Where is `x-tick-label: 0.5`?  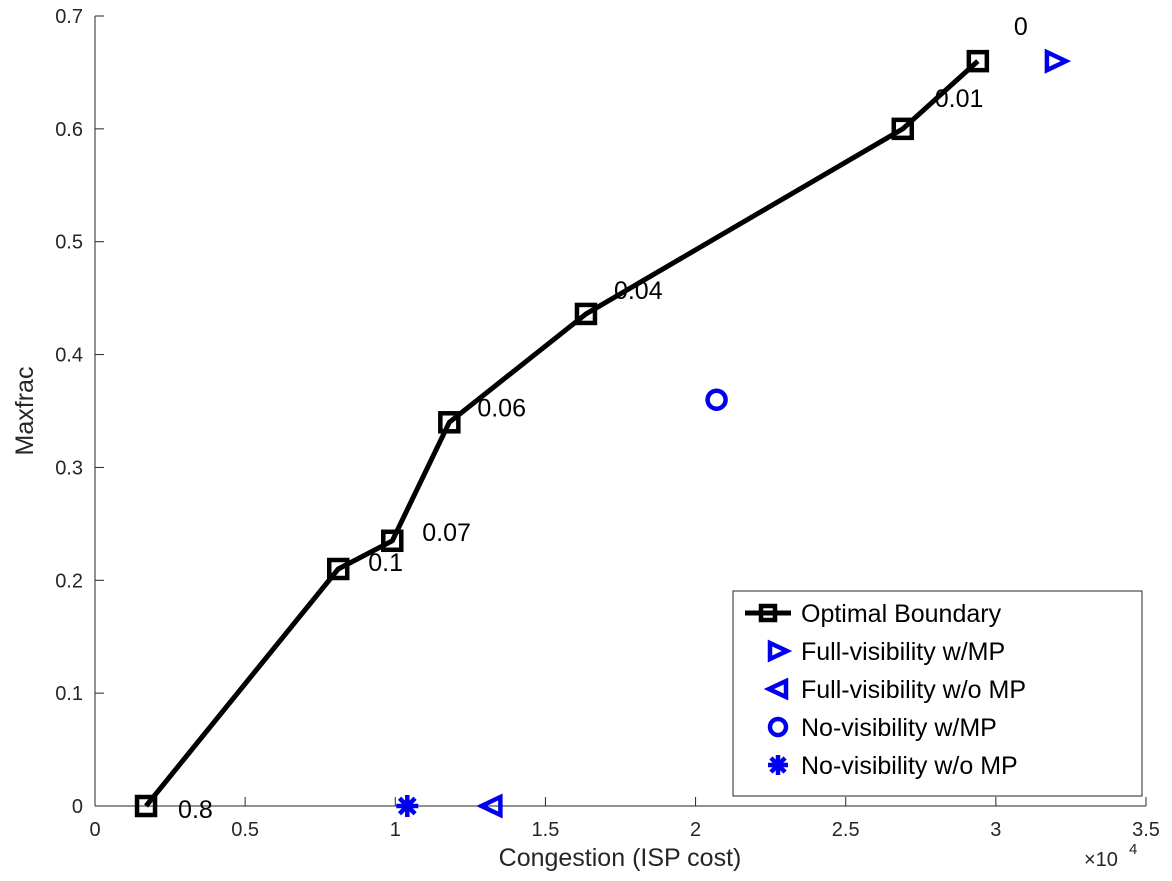 x-tick-label: 0.5 is located at coordinates (245, 830).